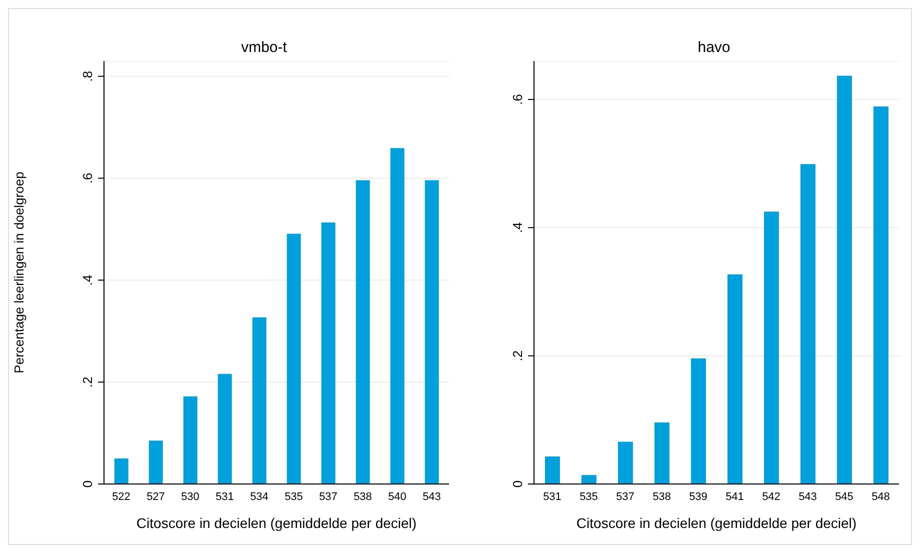  What do you see at coordinates (121, 496) in the screenshot?
I see `x-tick-label: 522` at bounding box center [121, 496].